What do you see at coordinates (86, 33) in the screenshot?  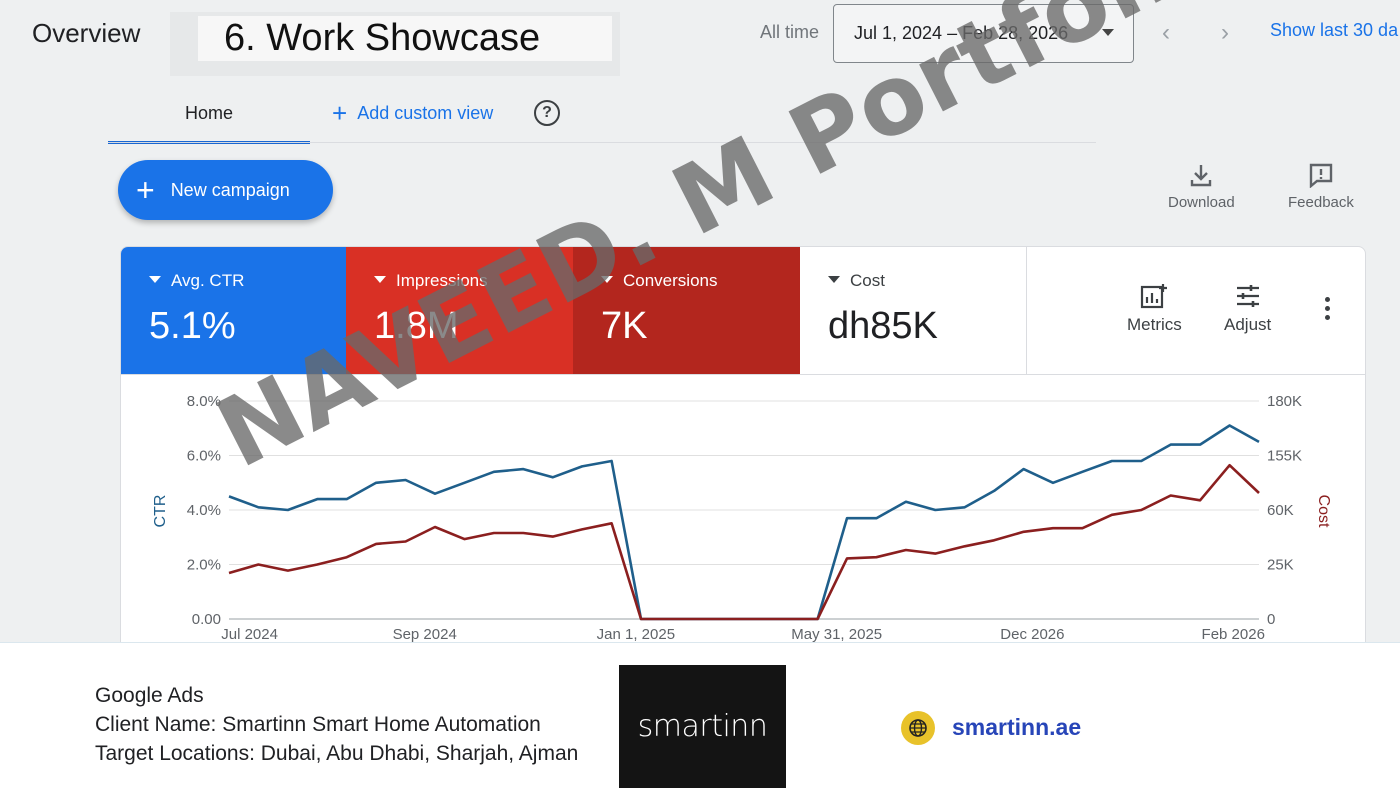 I see `page-title: Overview` at bounding box center [86, 33].